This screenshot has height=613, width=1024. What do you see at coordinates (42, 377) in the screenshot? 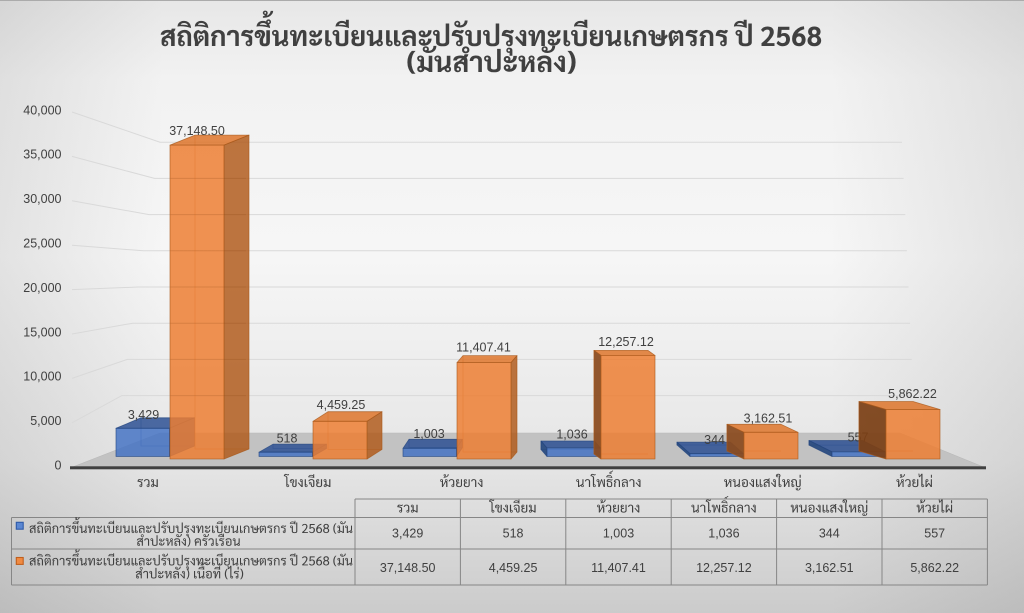
I see `svg-text: 10,000` at bounding box center [42, 377].